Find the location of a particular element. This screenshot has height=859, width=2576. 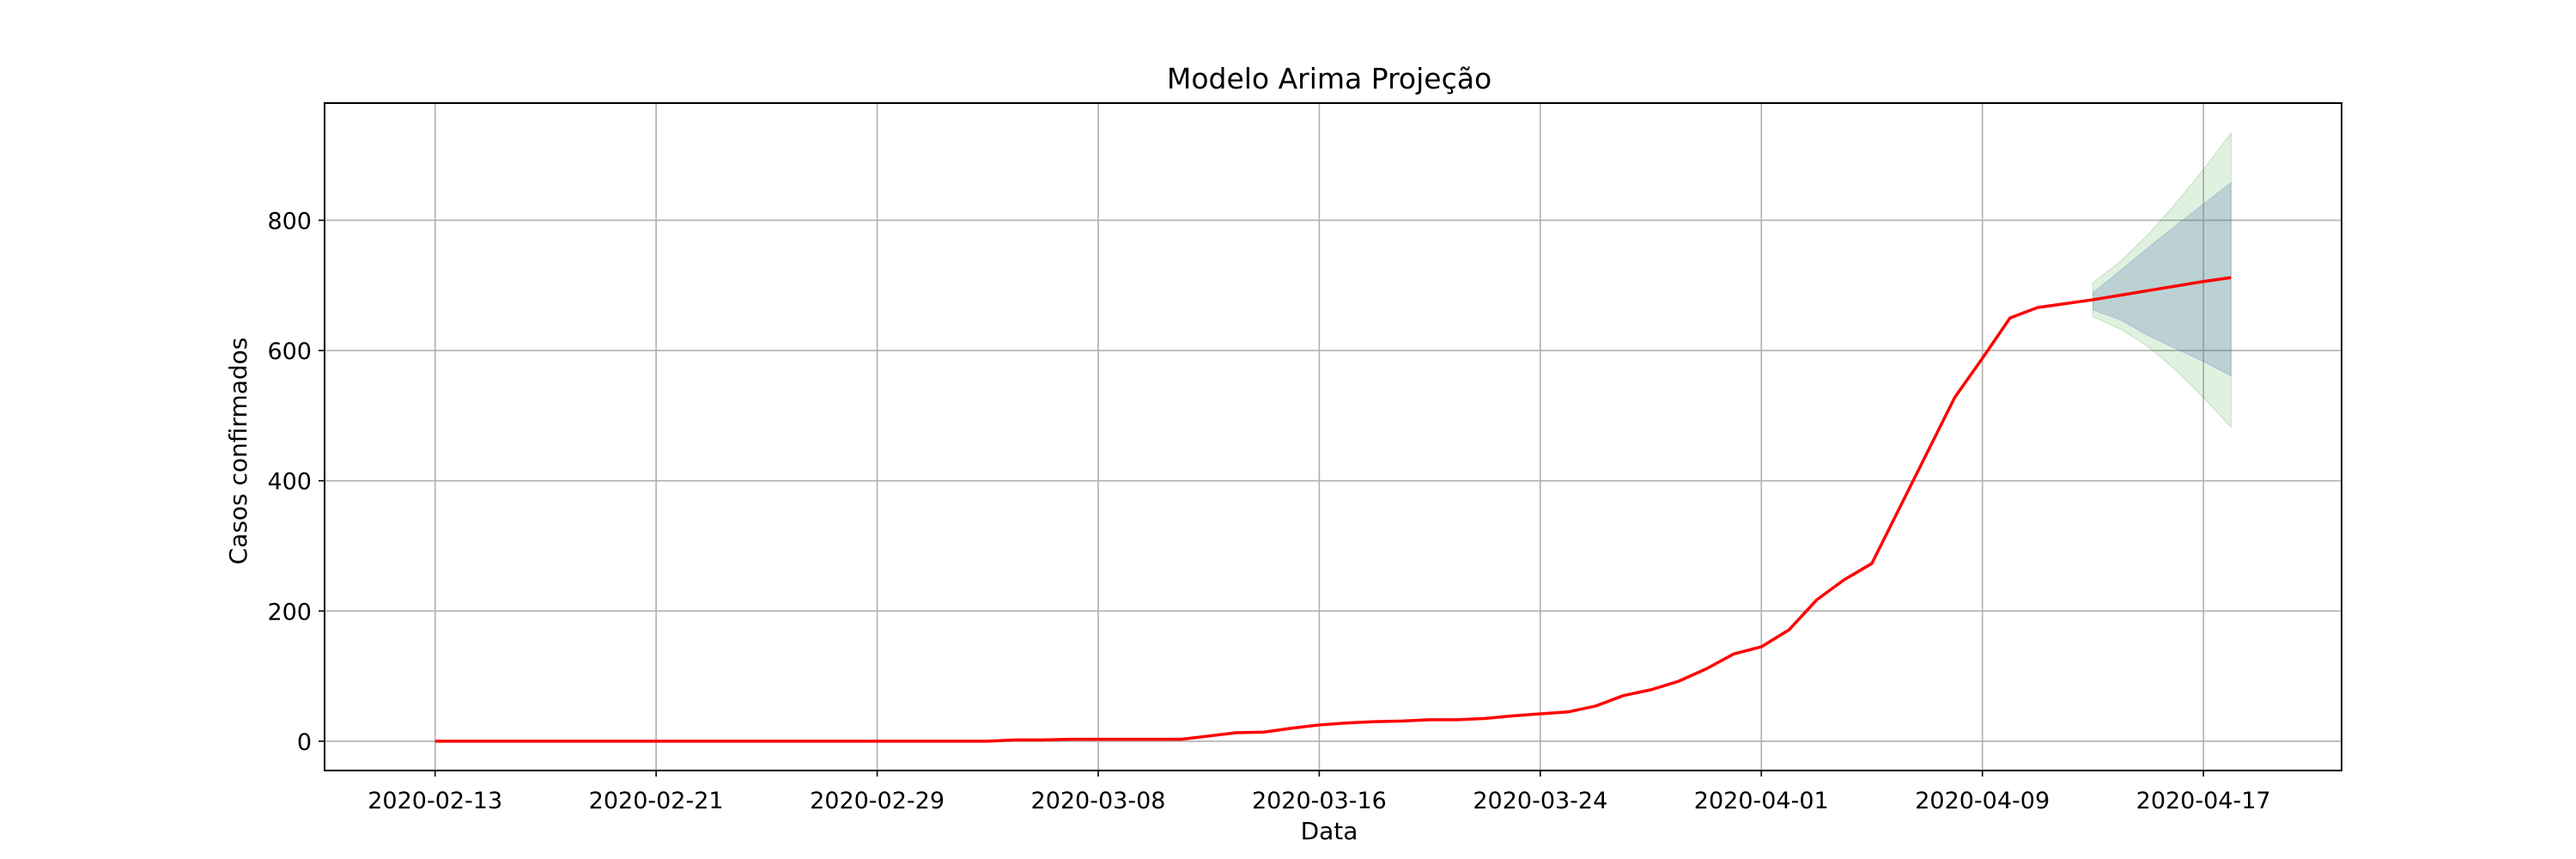

x-tick-label: 2020-04-01 is located at coordinates (1762, 801).